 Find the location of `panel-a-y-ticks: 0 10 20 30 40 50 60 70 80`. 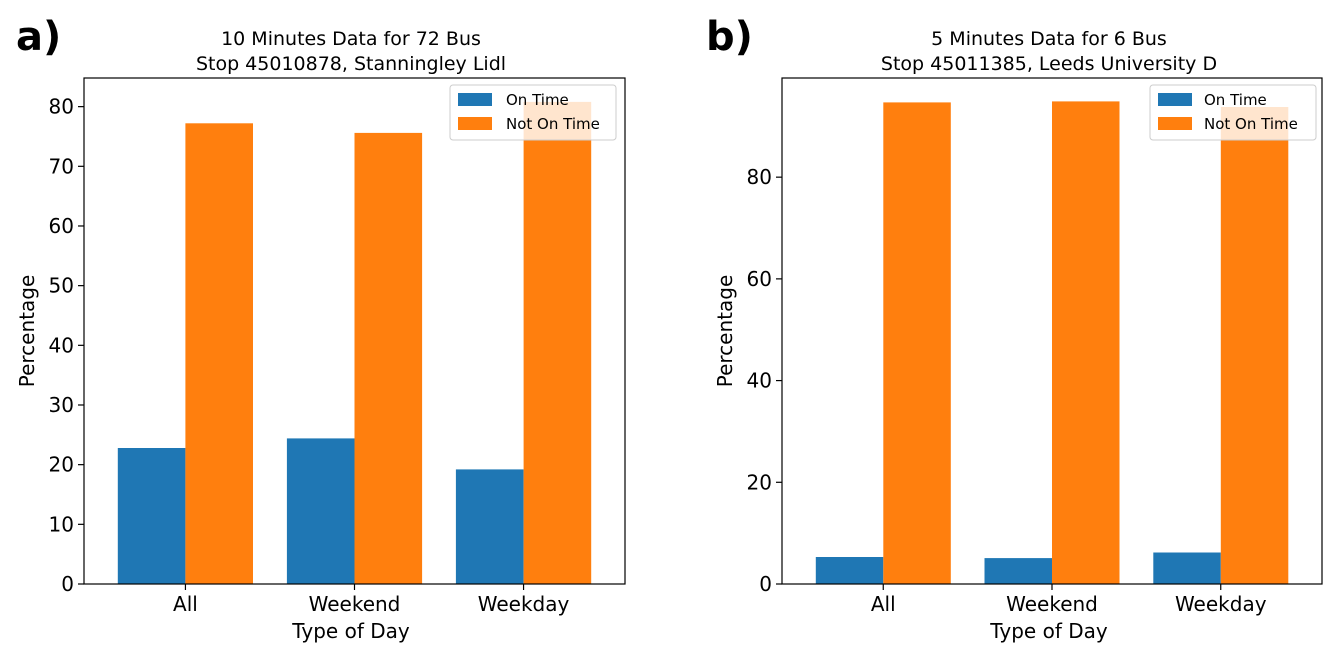

panel-a-y-ticks: 0 10 20 30 40 50 60 70 80 is located at coordinates (66, 345).